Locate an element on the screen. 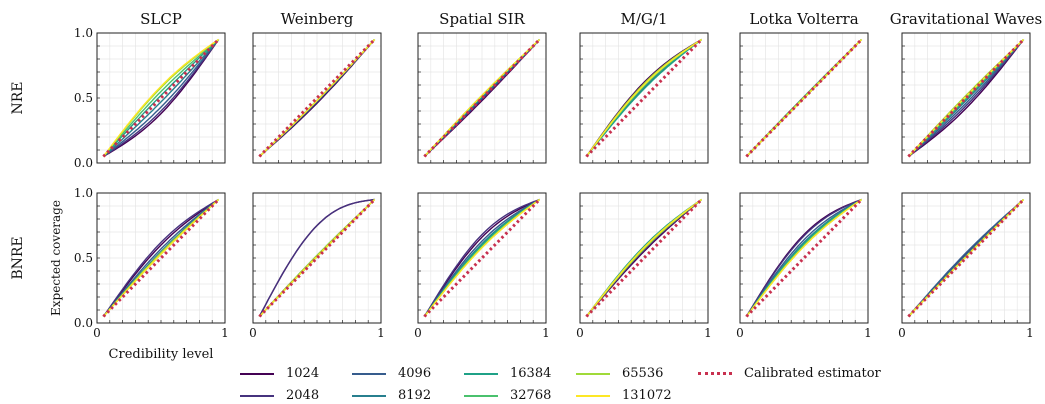  legend-label: 16384 is located at coordinates (531, 373).